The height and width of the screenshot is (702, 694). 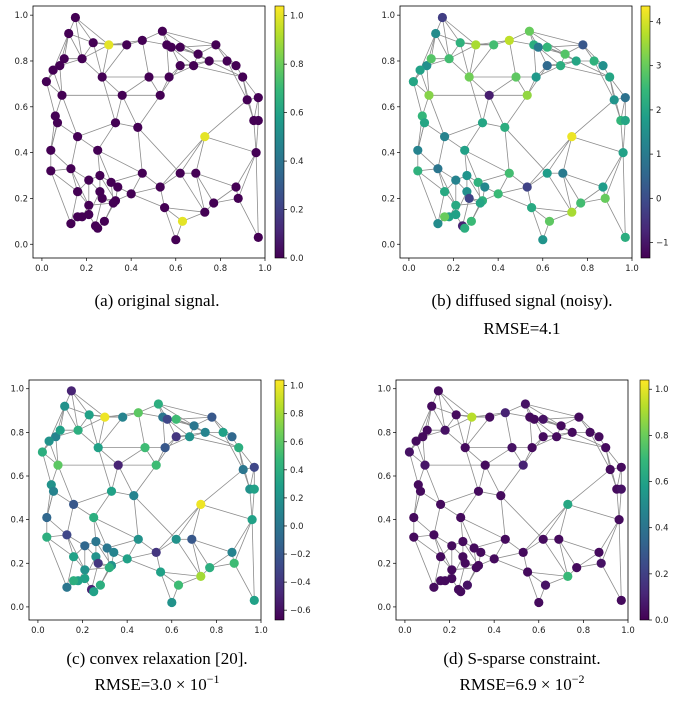 What do you see at coordinates (658, 111) in the screenshot?
I see `colorbar-tick-label: 2` at bounding box center [658, 111].